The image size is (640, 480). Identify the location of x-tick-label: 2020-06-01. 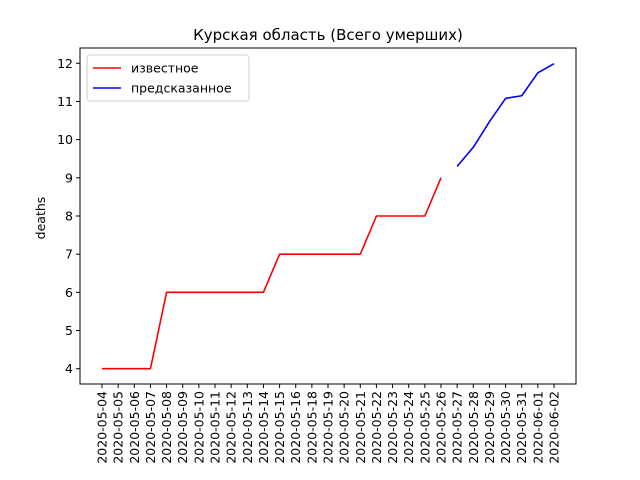
(537, 427).